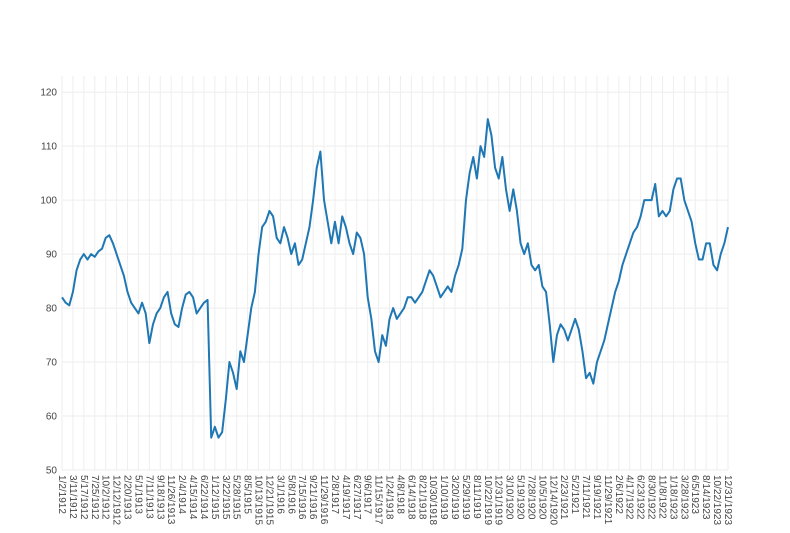 This screenshot has width=790, height=533. What do you see at coordinates (48, 93) in the screenshot?
I see `y-tick-label: 120` at bounding box center [48, 93].